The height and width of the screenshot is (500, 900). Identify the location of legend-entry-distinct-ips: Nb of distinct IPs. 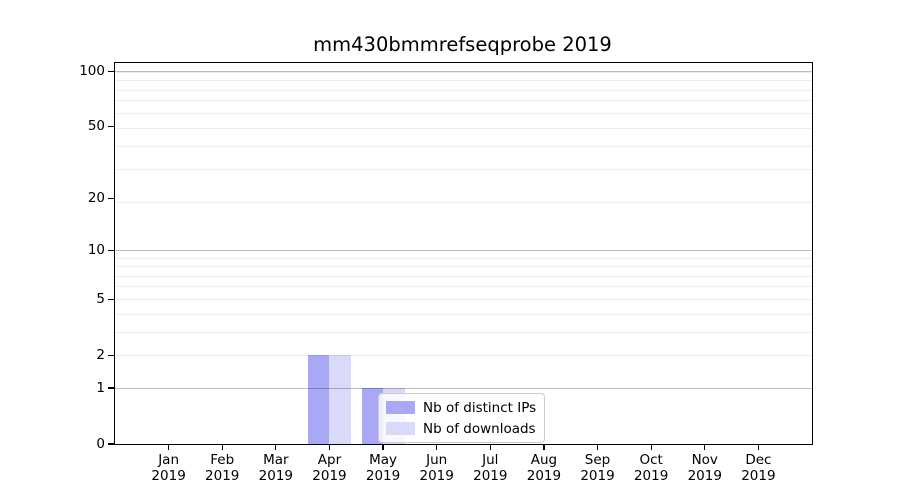
(461, 407).